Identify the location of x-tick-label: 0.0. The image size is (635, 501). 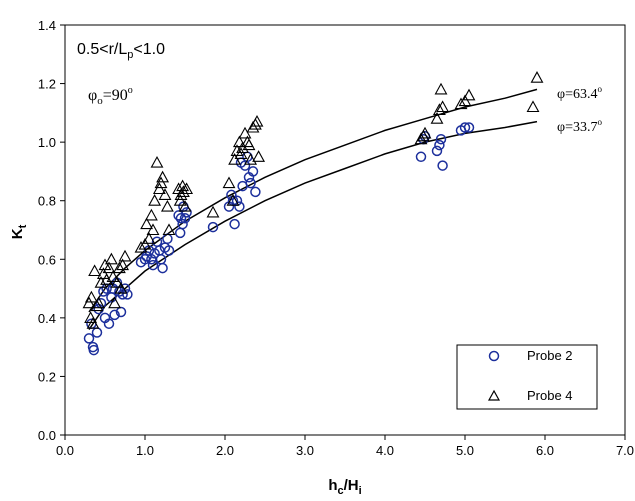
(65, 450).